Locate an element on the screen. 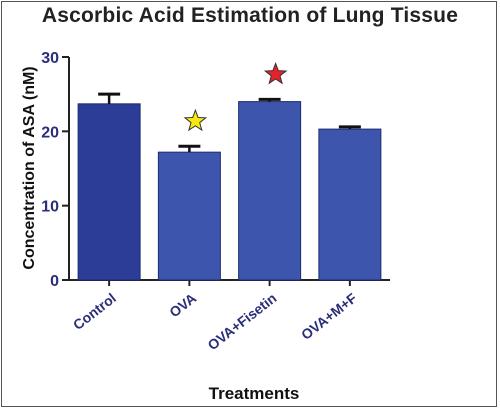  x-tick-label: OVA is located at coordinates (182, 305).